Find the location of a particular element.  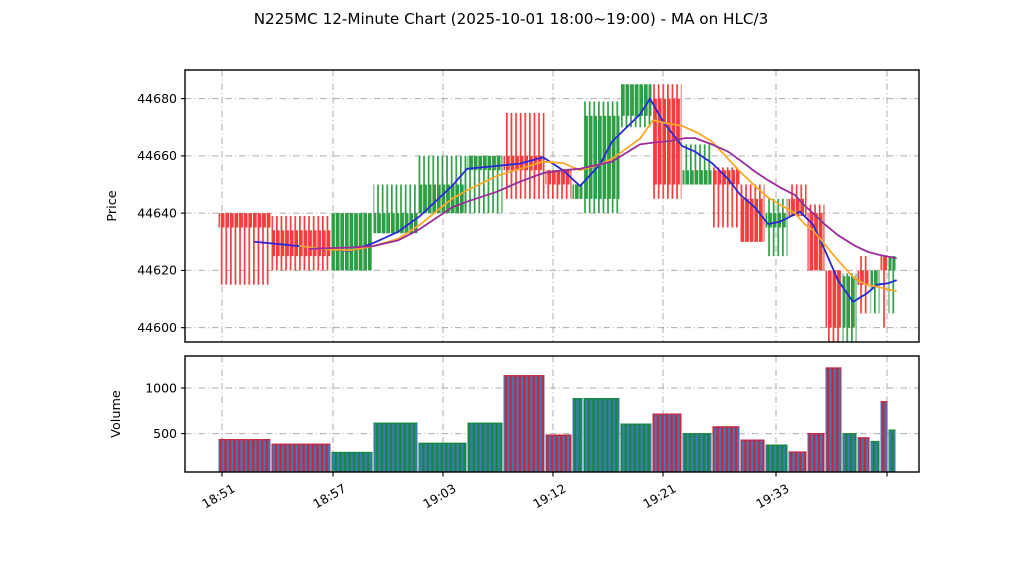

price-tick-label: 44620 is located at coordinates (157, 270).